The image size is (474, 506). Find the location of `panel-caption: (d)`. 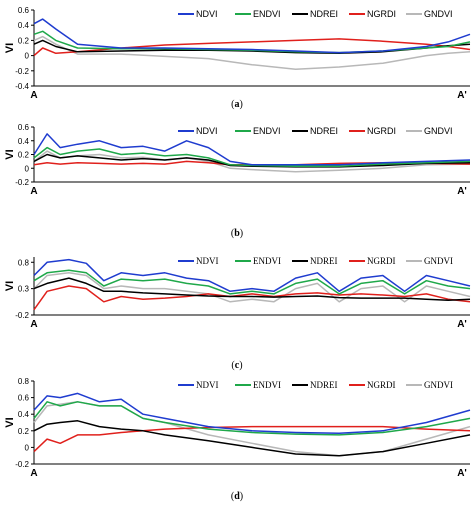

panel-caption: (d) is located at coordinates (237, 496).